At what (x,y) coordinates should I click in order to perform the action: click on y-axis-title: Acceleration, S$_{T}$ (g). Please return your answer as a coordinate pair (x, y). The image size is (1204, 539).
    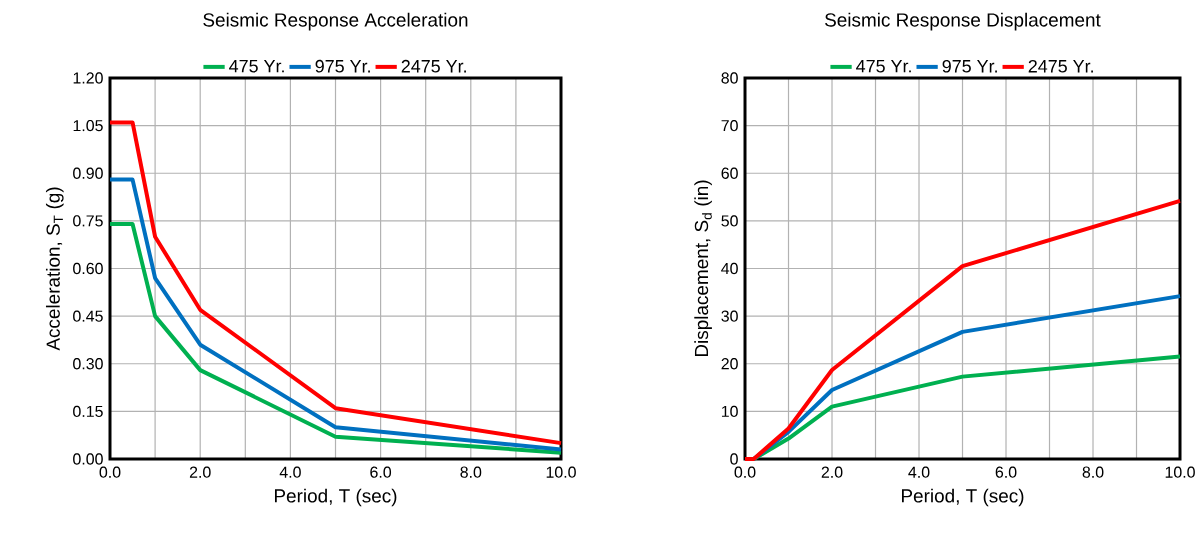
    Looking at the image, I should click on (54, 269).